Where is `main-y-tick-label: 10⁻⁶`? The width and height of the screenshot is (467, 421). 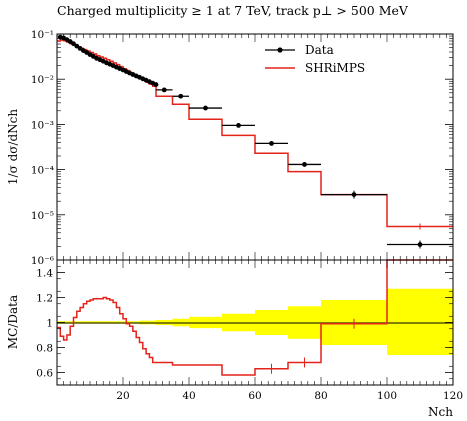 main-y-tick-label: 10⁻⁶ is located at coordinates (42, 261).